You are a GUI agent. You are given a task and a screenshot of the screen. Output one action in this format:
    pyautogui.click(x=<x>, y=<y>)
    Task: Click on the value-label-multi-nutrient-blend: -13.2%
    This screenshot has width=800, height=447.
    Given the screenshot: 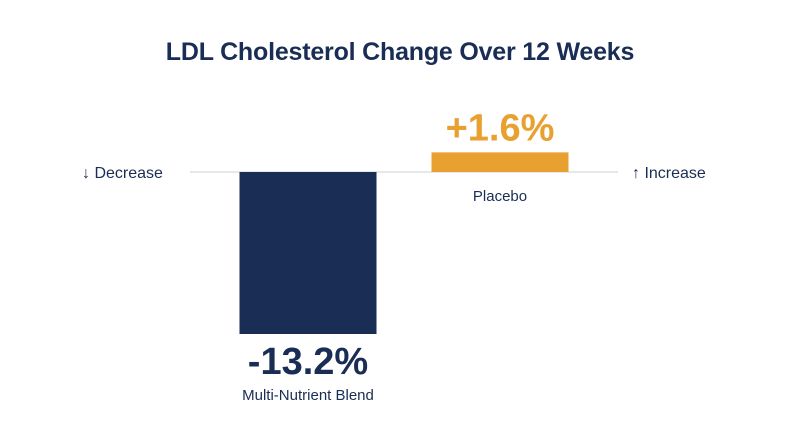 What is the action you would take?
    pyautogui.click(x=308, y=362)
    